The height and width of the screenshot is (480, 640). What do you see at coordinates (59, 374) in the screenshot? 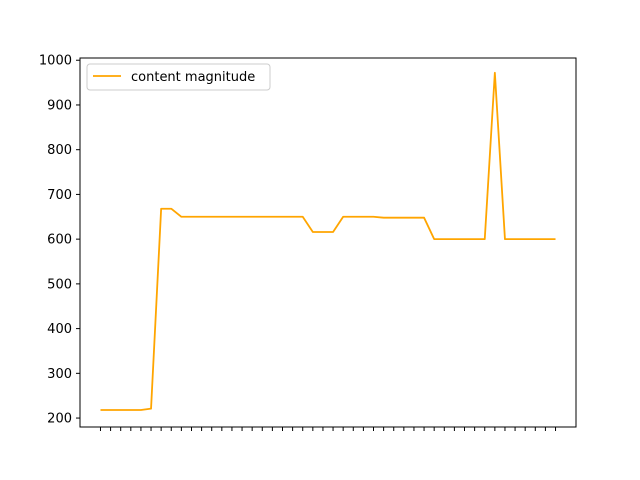
I see `y-tick-label: 300` at bounding box center [59, 374].